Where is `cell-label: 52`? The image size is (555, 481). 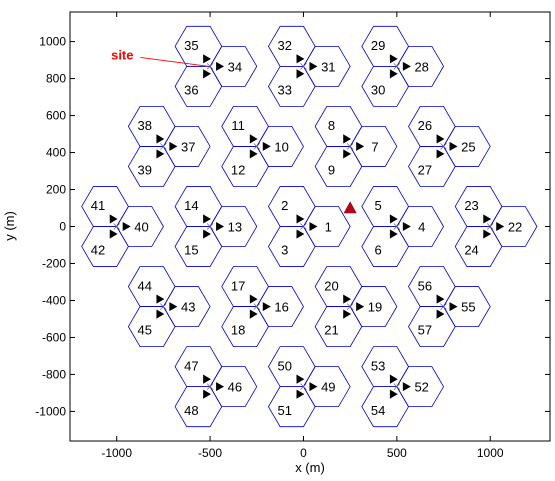
cell-label: 52 is located at coordinates (421, 387).